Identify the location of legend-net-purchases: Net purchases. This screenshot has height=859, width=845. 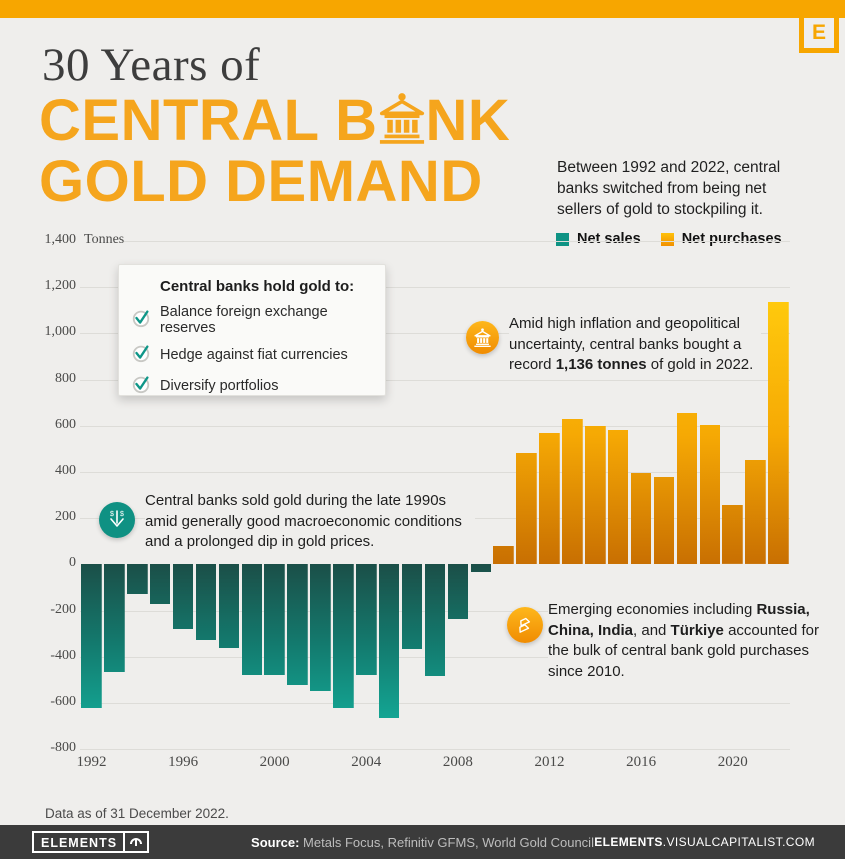
(721, 239).